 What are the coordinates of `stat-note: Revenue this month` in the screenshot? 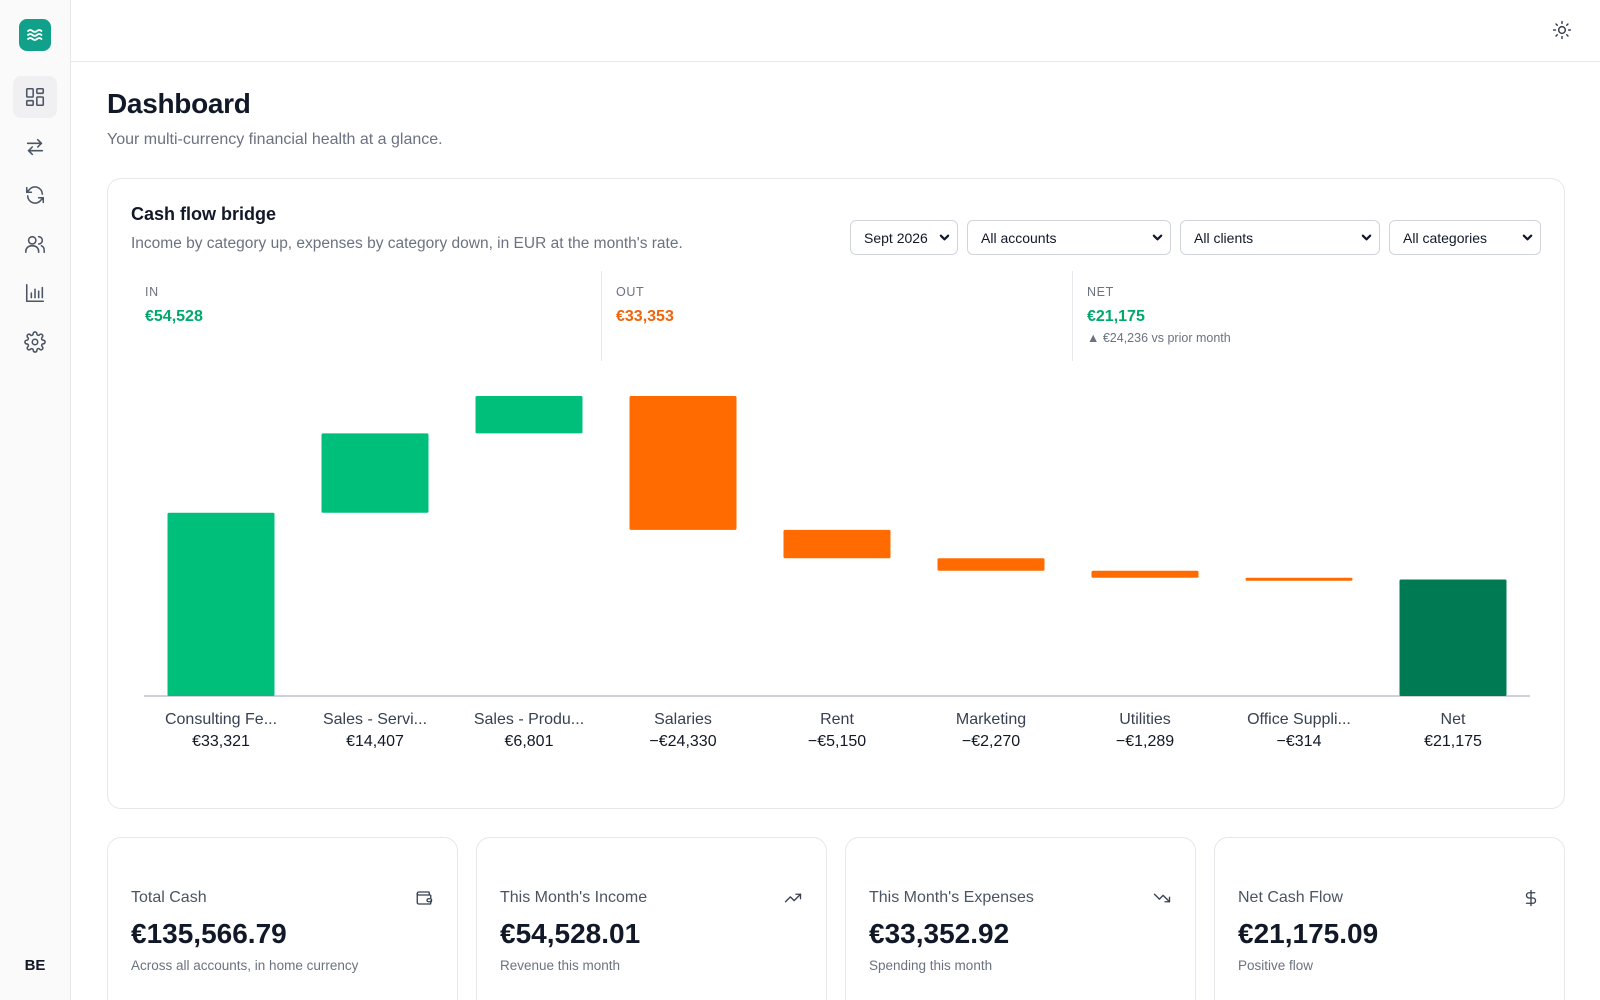 It's located at (560, 965).